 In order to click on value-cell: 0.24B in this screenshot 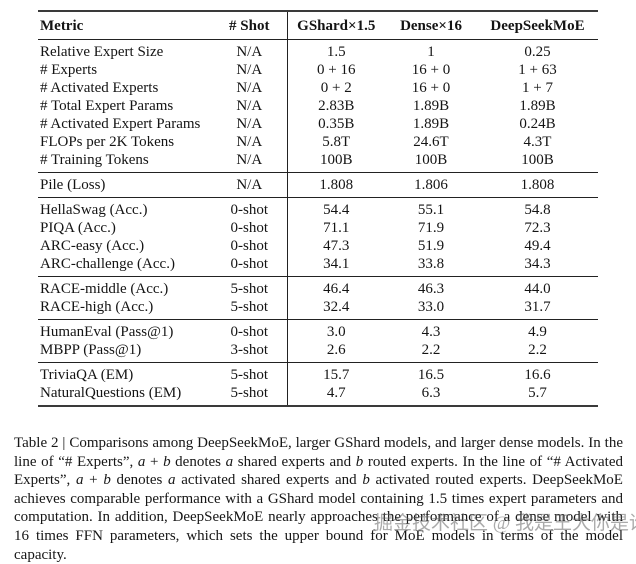, I will do `click(537, 124)`.